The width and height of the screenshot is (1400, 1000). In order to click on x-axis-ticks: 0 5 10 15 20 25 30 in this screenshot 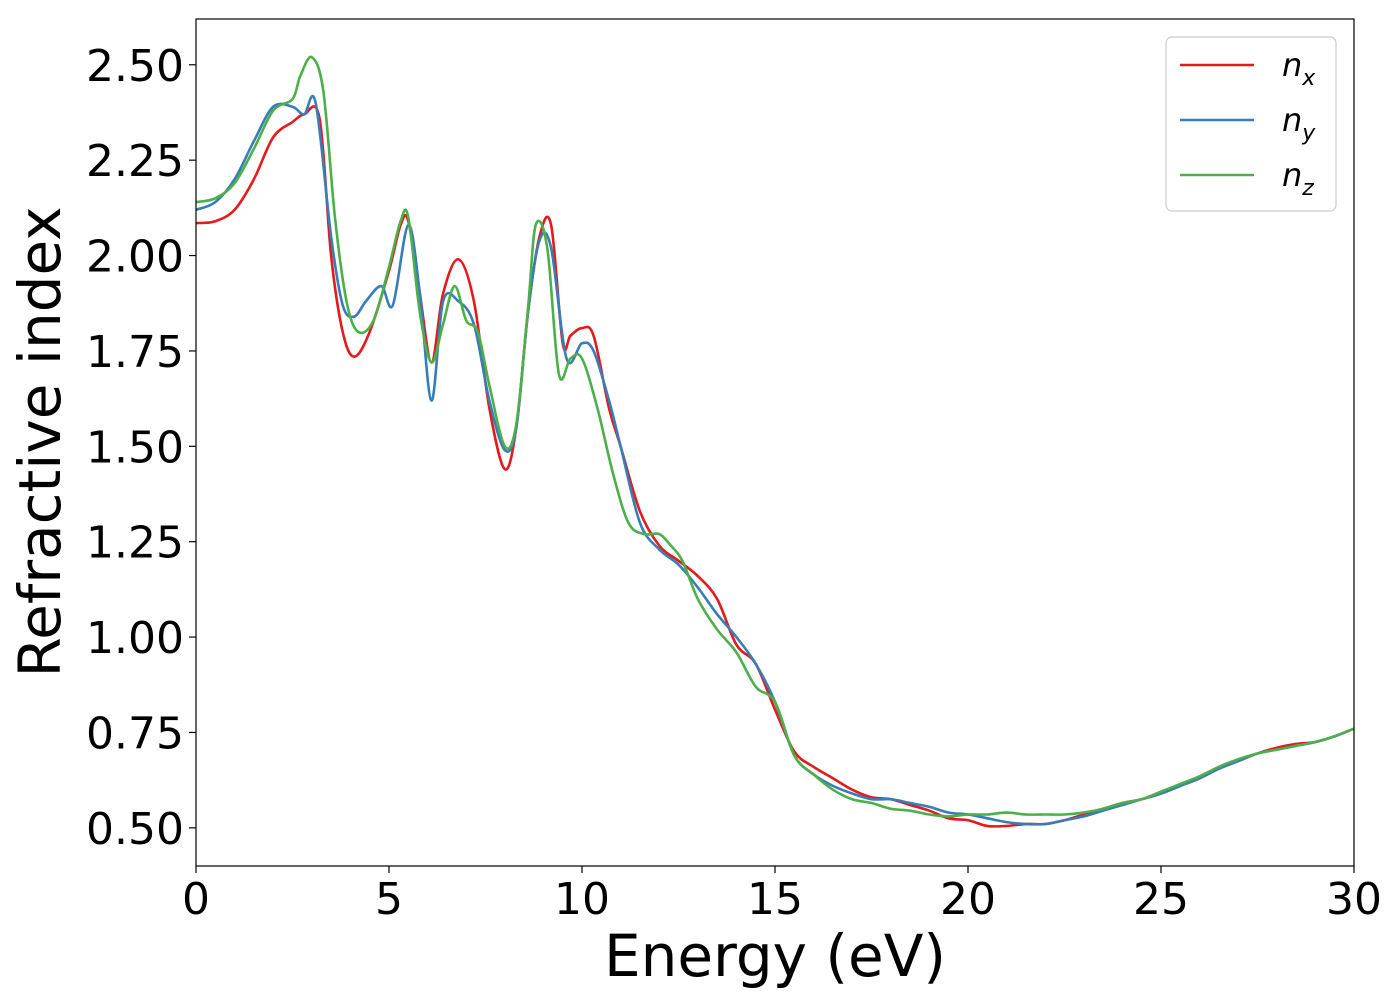, I will do `click(782, 895)`.